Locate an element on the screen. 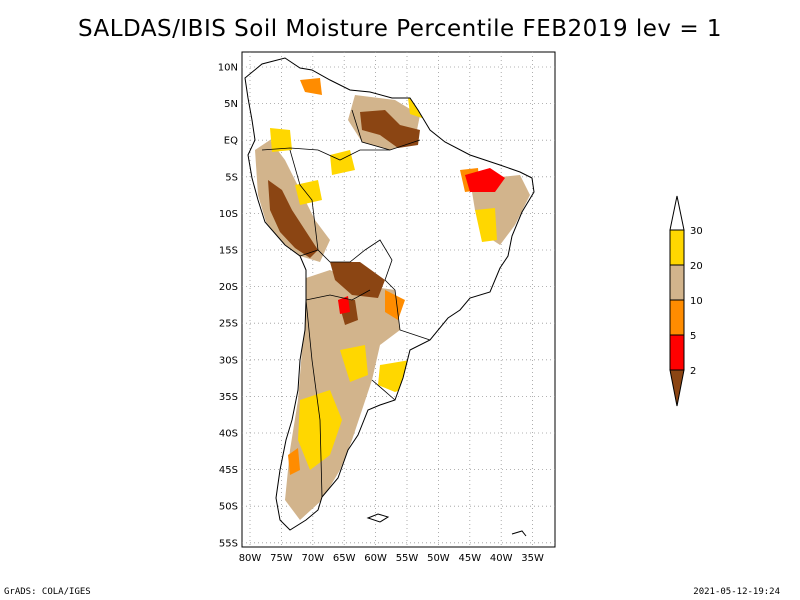 The width and height of the screenshot is (800, 600). lat-label: EQ is located at coordinates (231, 141).